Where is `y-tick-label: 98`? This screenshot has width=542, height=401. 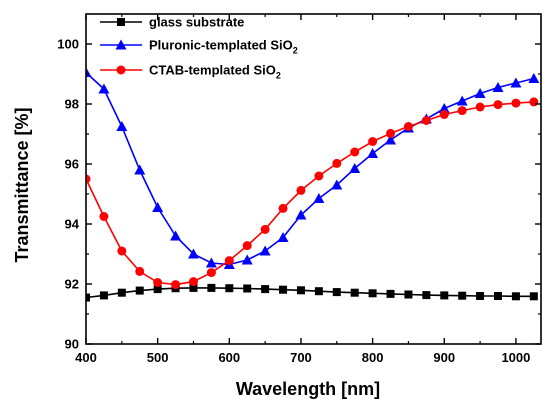
y-tick-label: 98 is located at coordinates (72, 104).